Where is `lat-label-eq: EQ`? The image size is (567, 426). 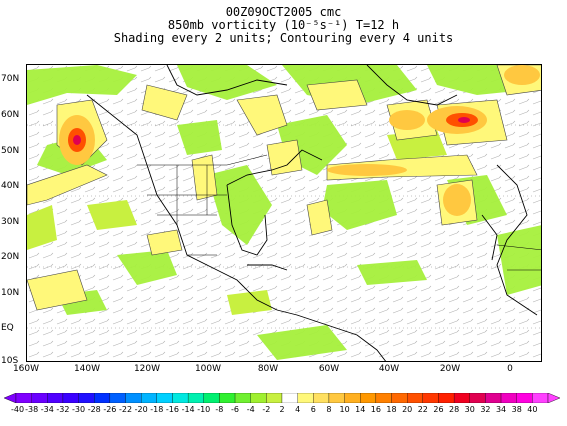
lat-label-eq: EQ is located at coordinates (7, 328).